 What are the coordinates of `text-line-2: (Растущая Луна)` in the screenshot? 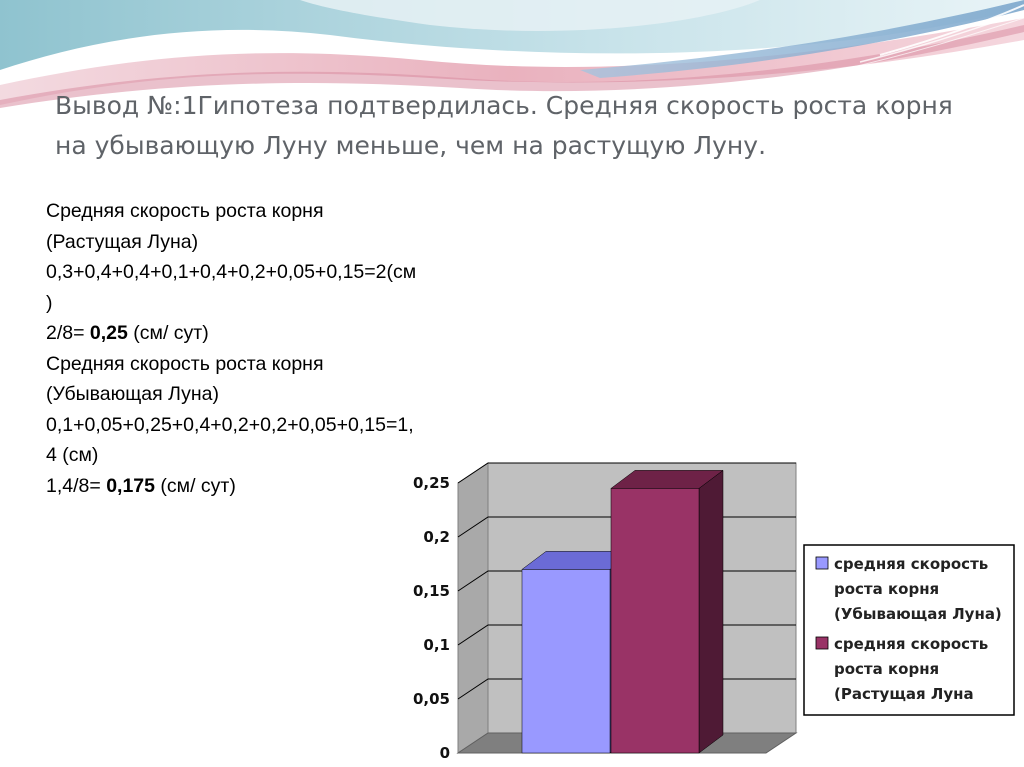 It's located at (122, 241).